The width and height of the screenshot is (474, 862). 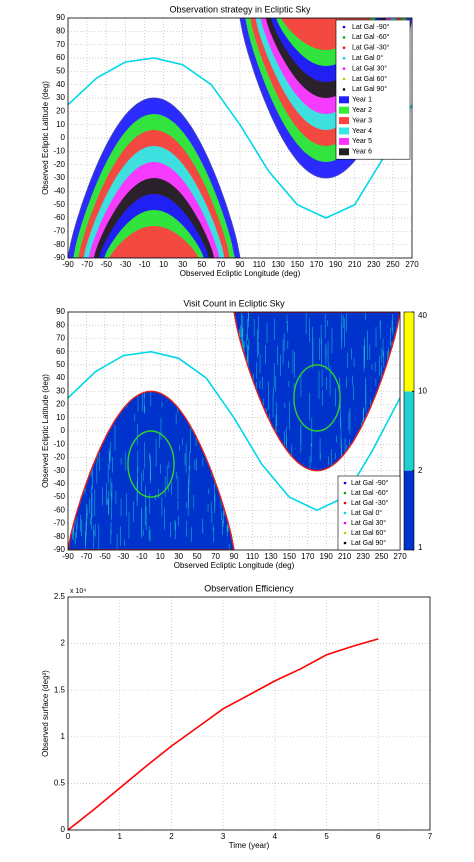 What do you see at coordinates (60, 596) in the screenshot?
I see `y-tick-label: 2.5` at bounding box center [60, 596].